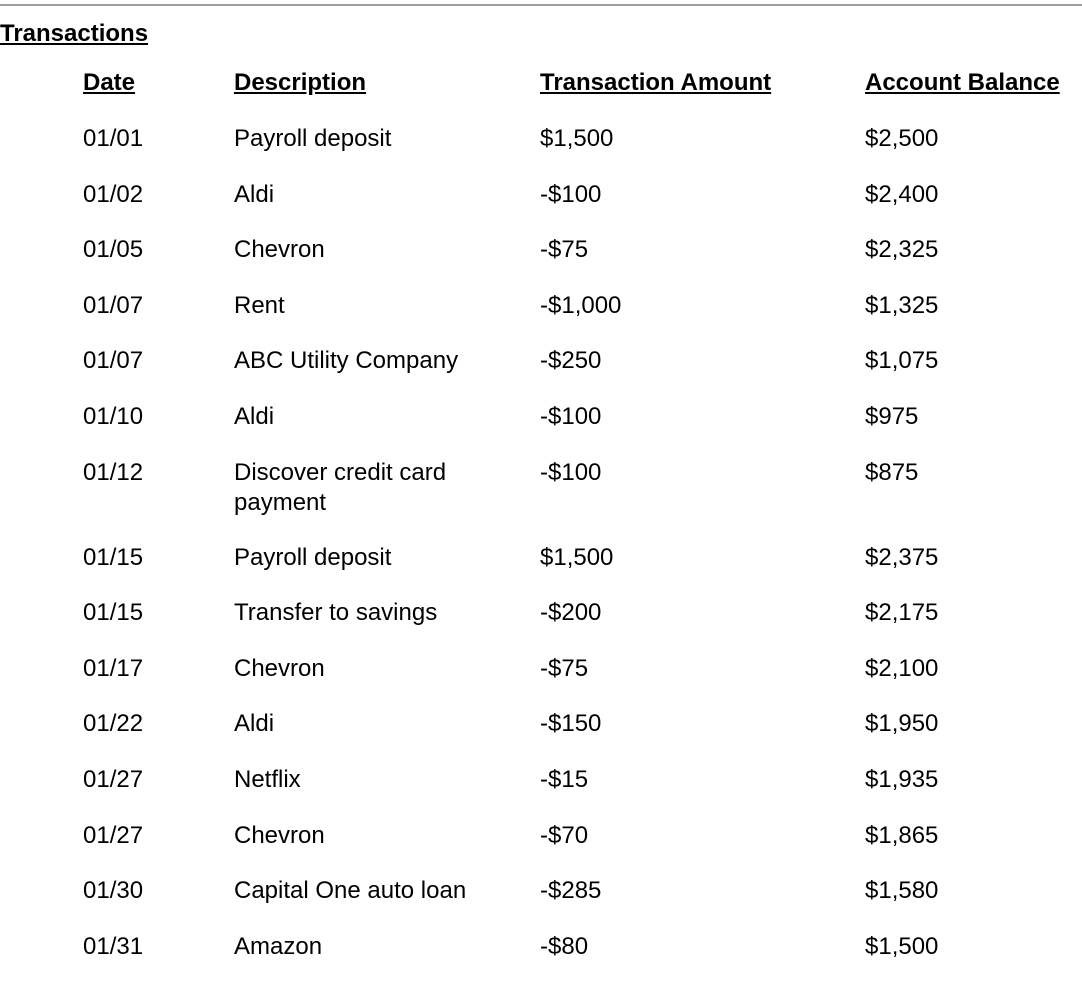 The image size is (1082, 1006). What do you see at coordinates (74, 33) in the screenshot?
I see `page-title: Transactions` at bounding box center [74, 33].